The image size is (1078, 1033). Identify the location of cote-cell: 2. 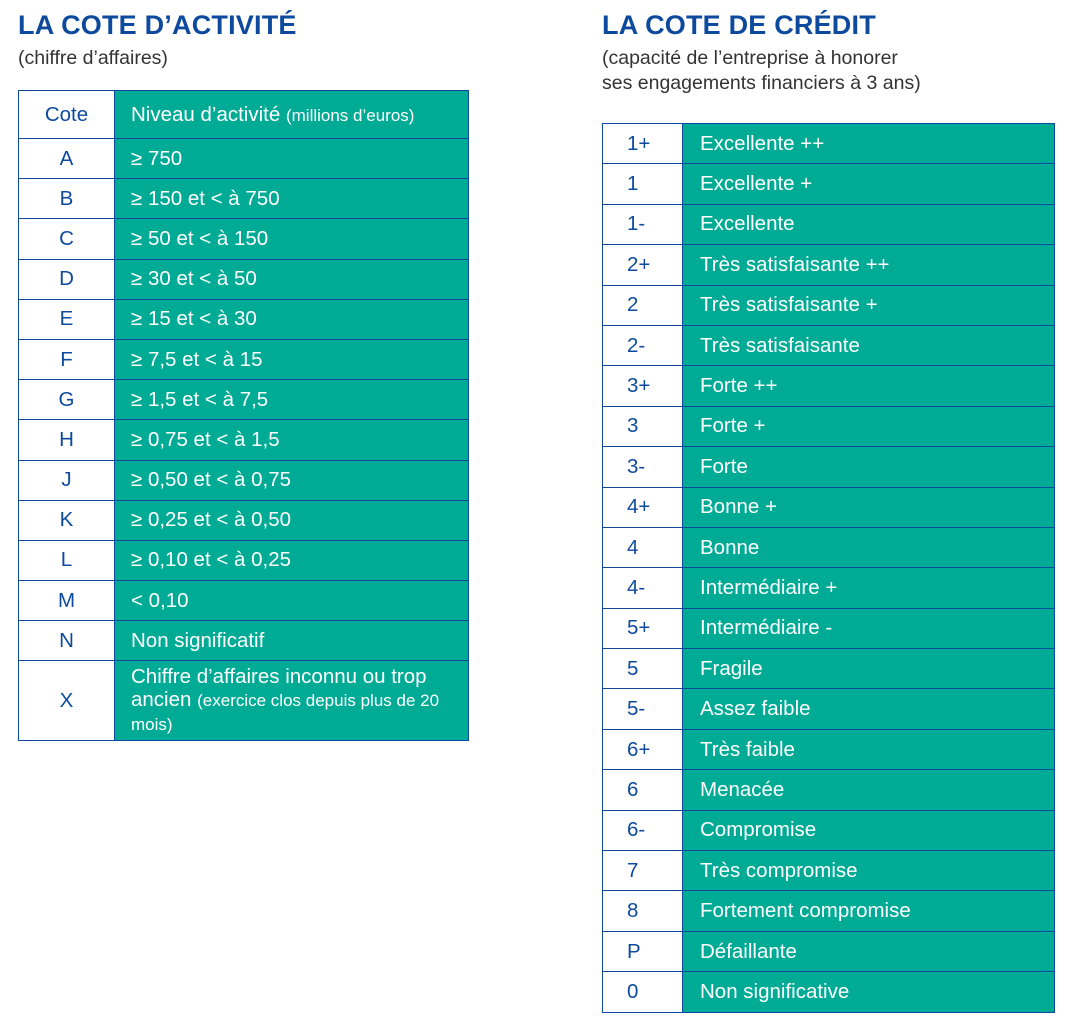
(642, 305).